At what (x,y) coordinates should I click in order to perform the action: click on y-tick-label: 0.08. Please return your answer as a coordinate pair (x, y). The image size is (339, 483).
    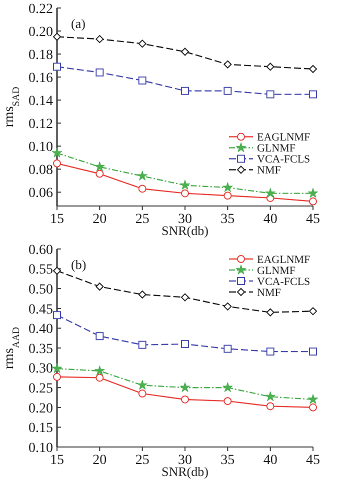
    Looking at the image, I should click on (40, 170).